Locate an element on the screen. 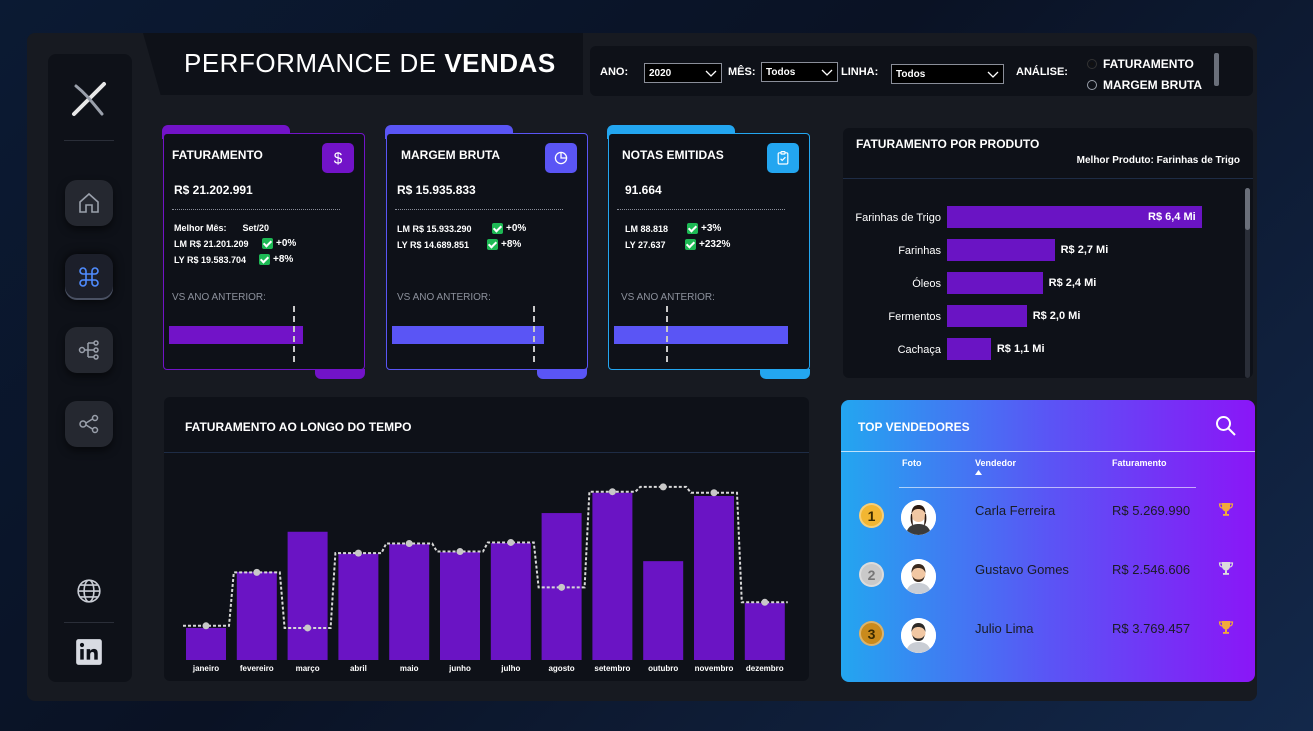  kpi-best-month: Melhor Mês: Set/20 is located at coordinates (221, 228).